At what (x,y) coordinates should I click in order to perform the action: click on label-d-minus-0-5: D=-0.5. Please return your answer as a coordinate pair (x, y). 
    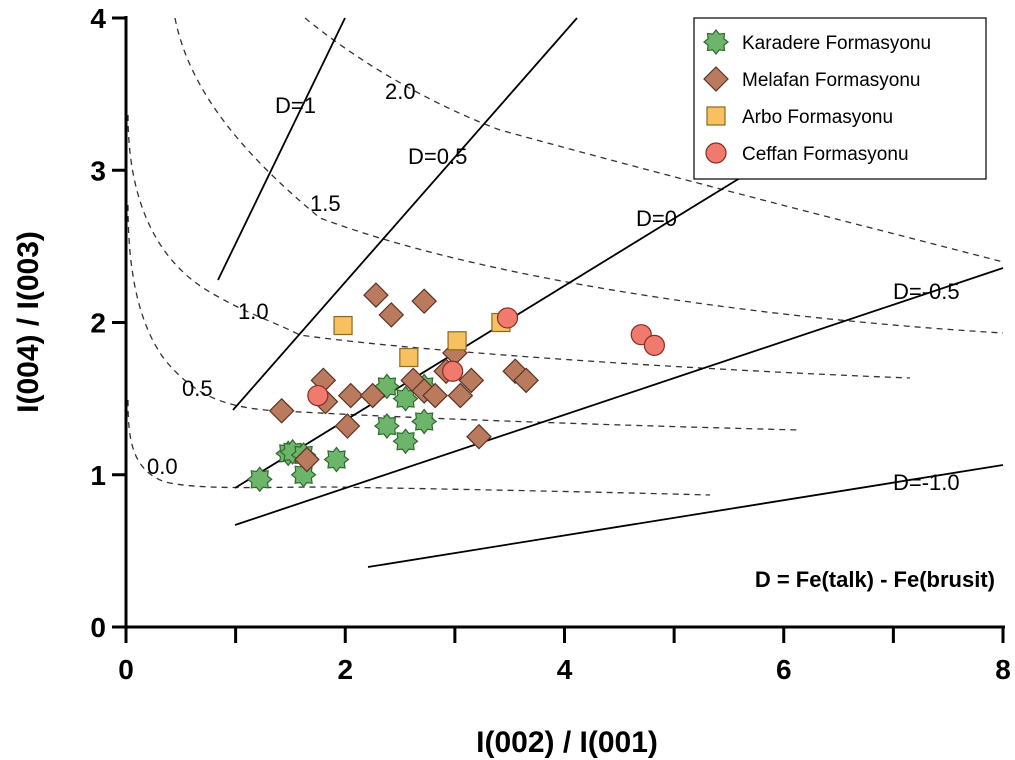
    Looking at the image, I should click on (926, 291).